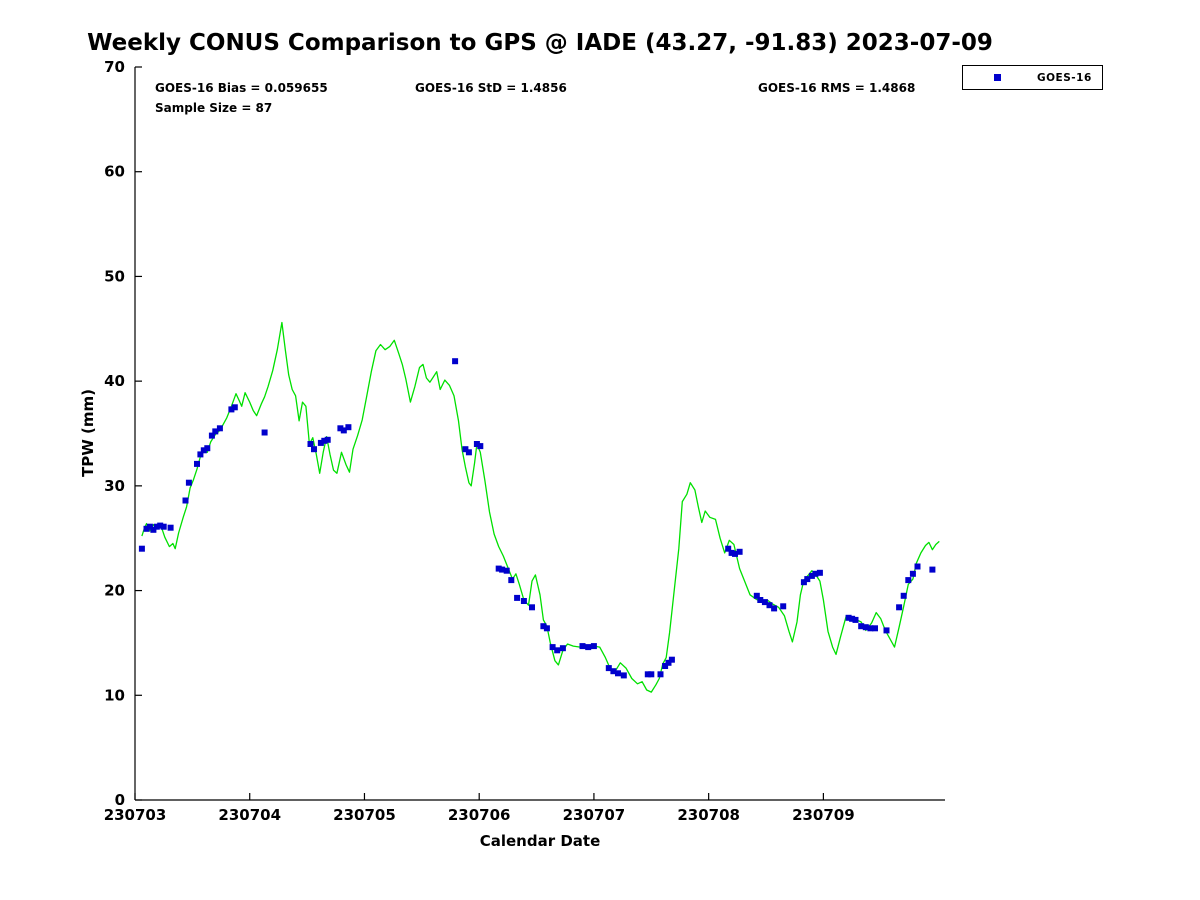 The width and height of the screenshot is (1200, 900). I want to click on x-tick-label: 230705, so click(364, 815).